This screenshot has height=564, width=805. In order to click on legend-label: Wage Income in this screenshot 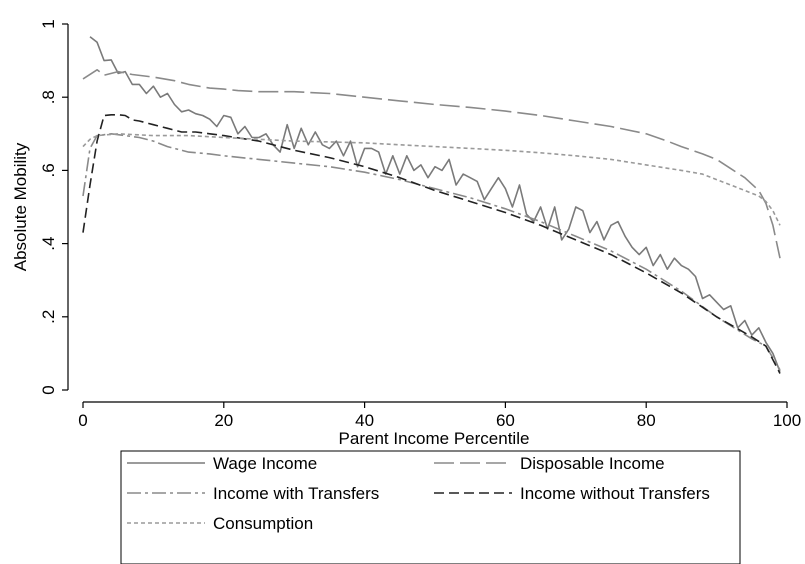, I will do `click(265, 463)`.